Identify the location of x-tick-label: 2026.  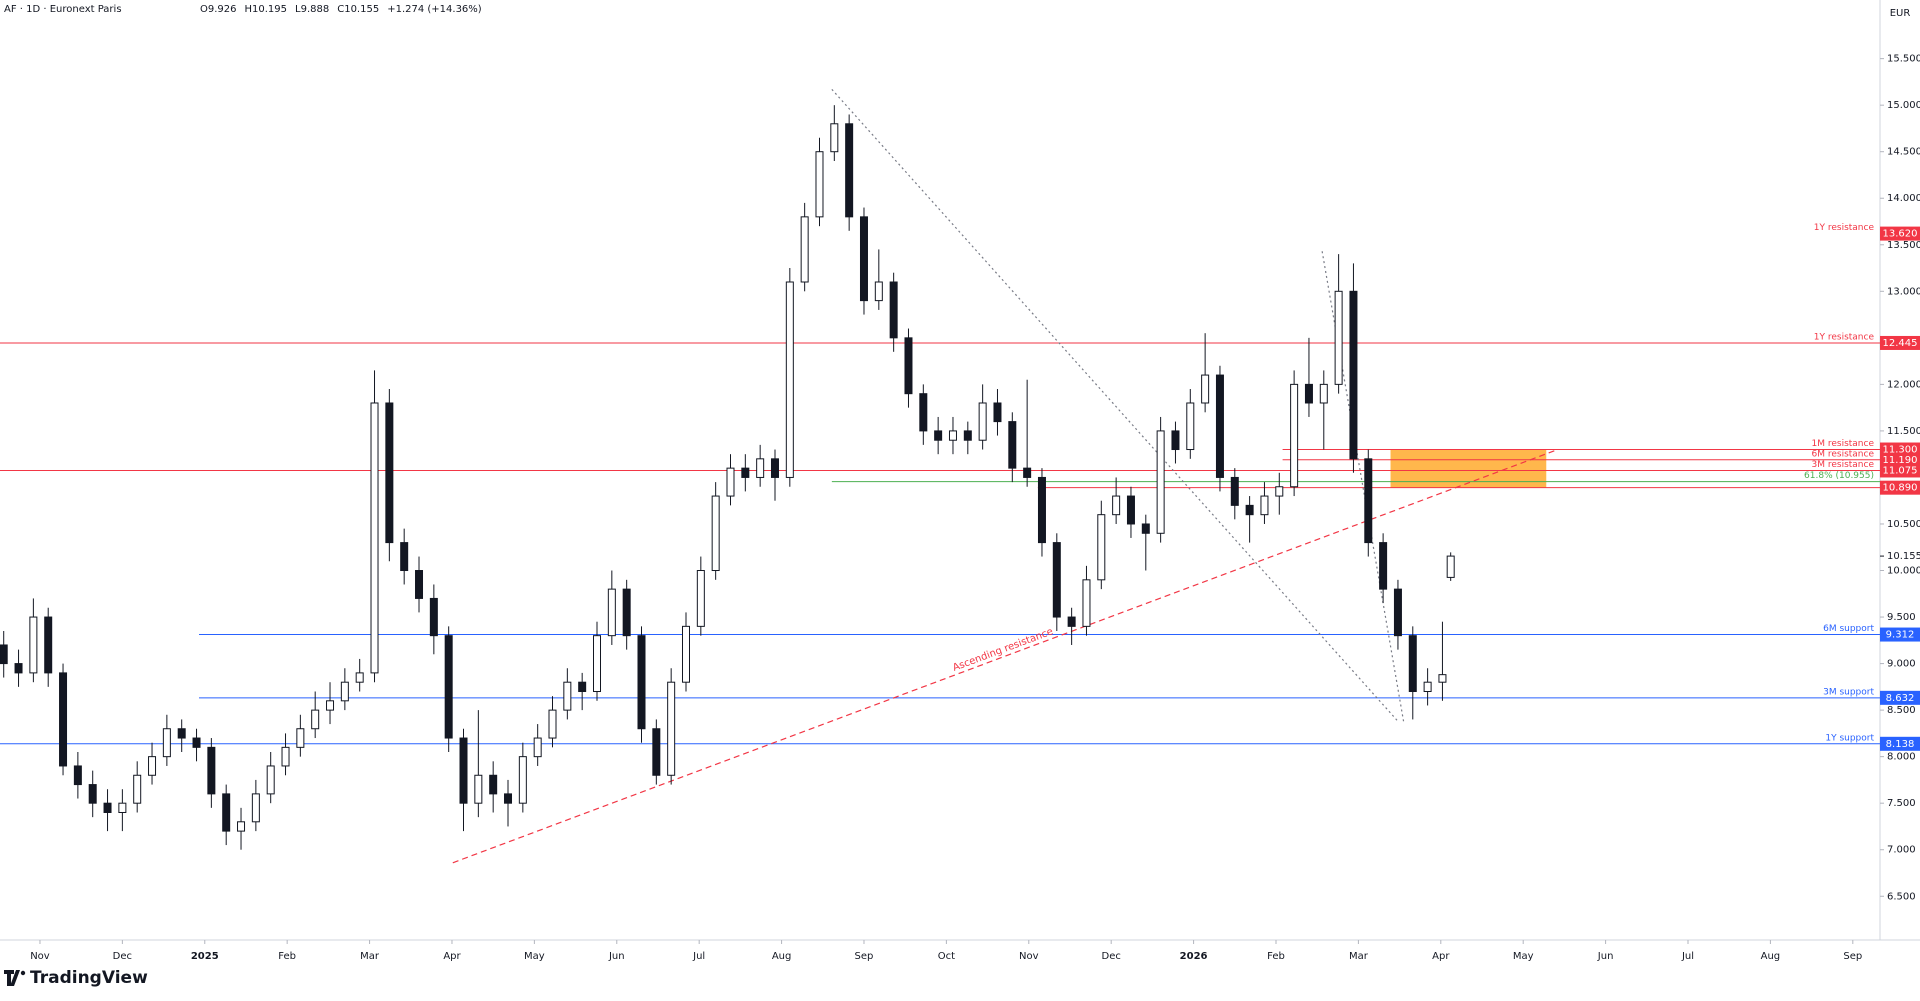
(1194, 956).